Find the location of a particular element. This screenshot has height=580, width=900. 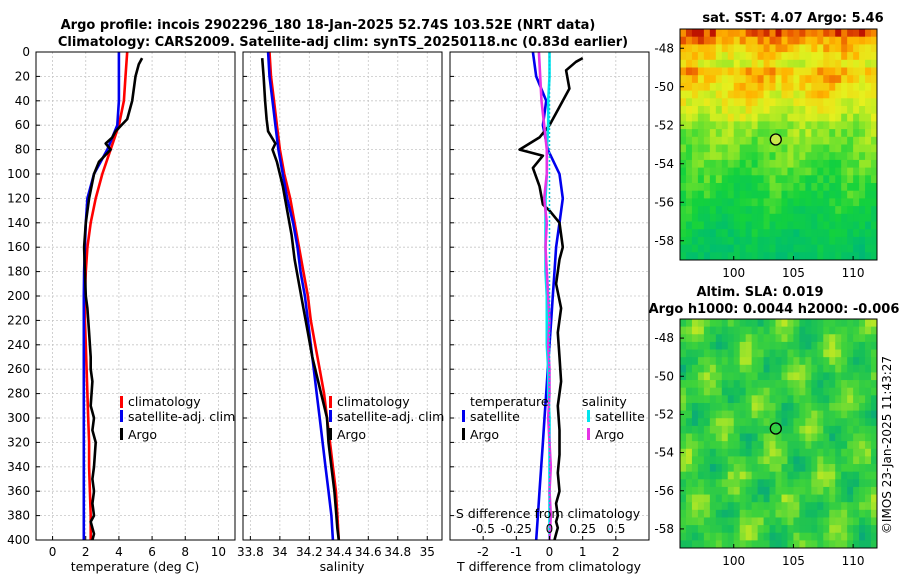

tick-label-y: 0 is located at coordinates (26, 52).